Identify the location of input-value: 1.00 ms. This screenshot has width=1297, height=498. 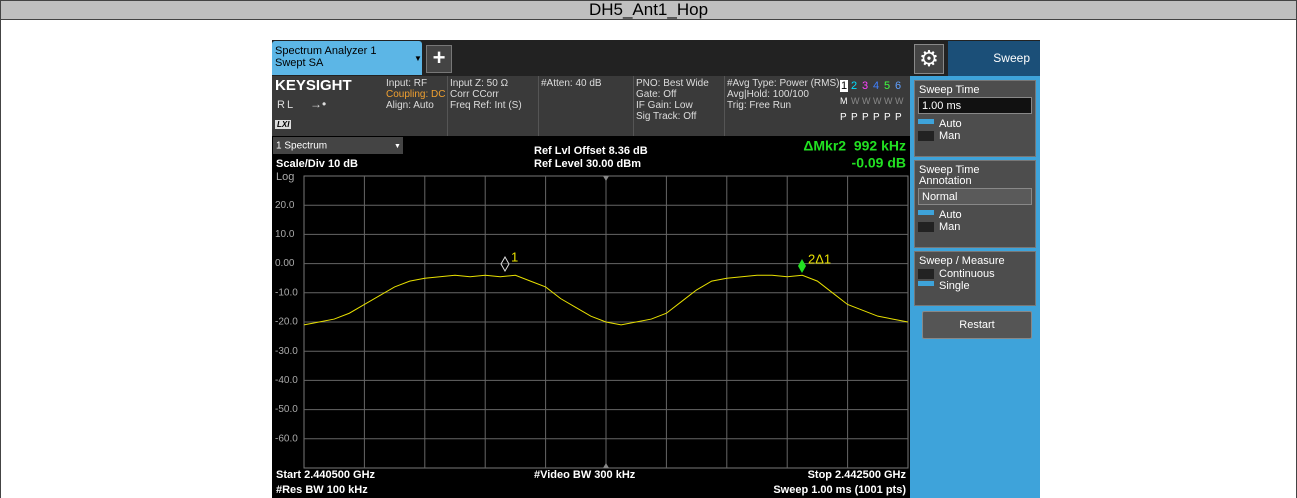
(942, 106).